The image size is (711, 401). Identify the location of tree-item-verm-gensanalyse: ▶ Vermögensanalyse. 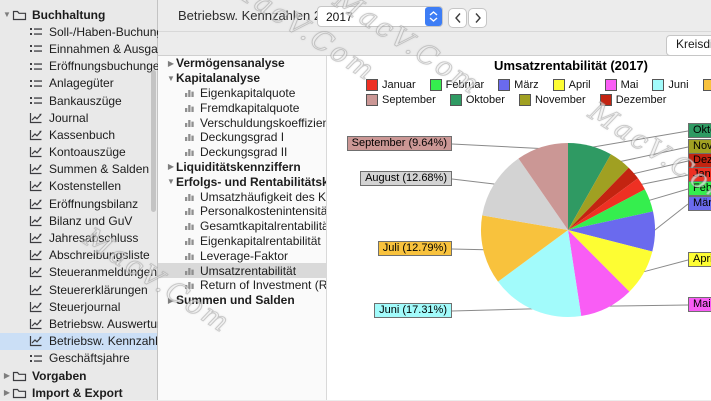
(242, 63).